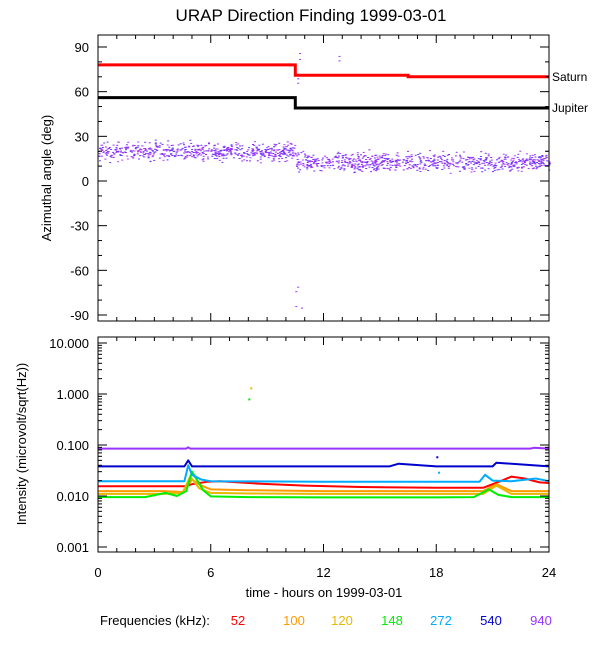 This screenshot has height=650, width=600. I want to click on x-tick-label: 24, so click(549, 572).